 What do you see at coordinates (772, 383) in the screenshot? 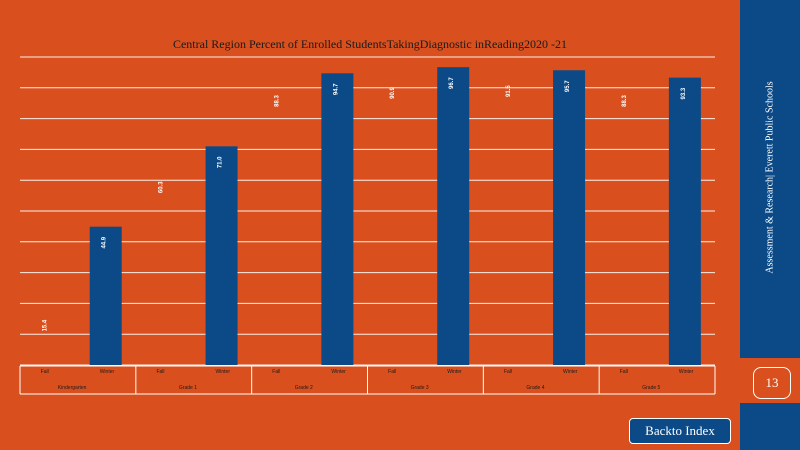
I see `page-number-badge: 13` at bounding box center [772, 383].